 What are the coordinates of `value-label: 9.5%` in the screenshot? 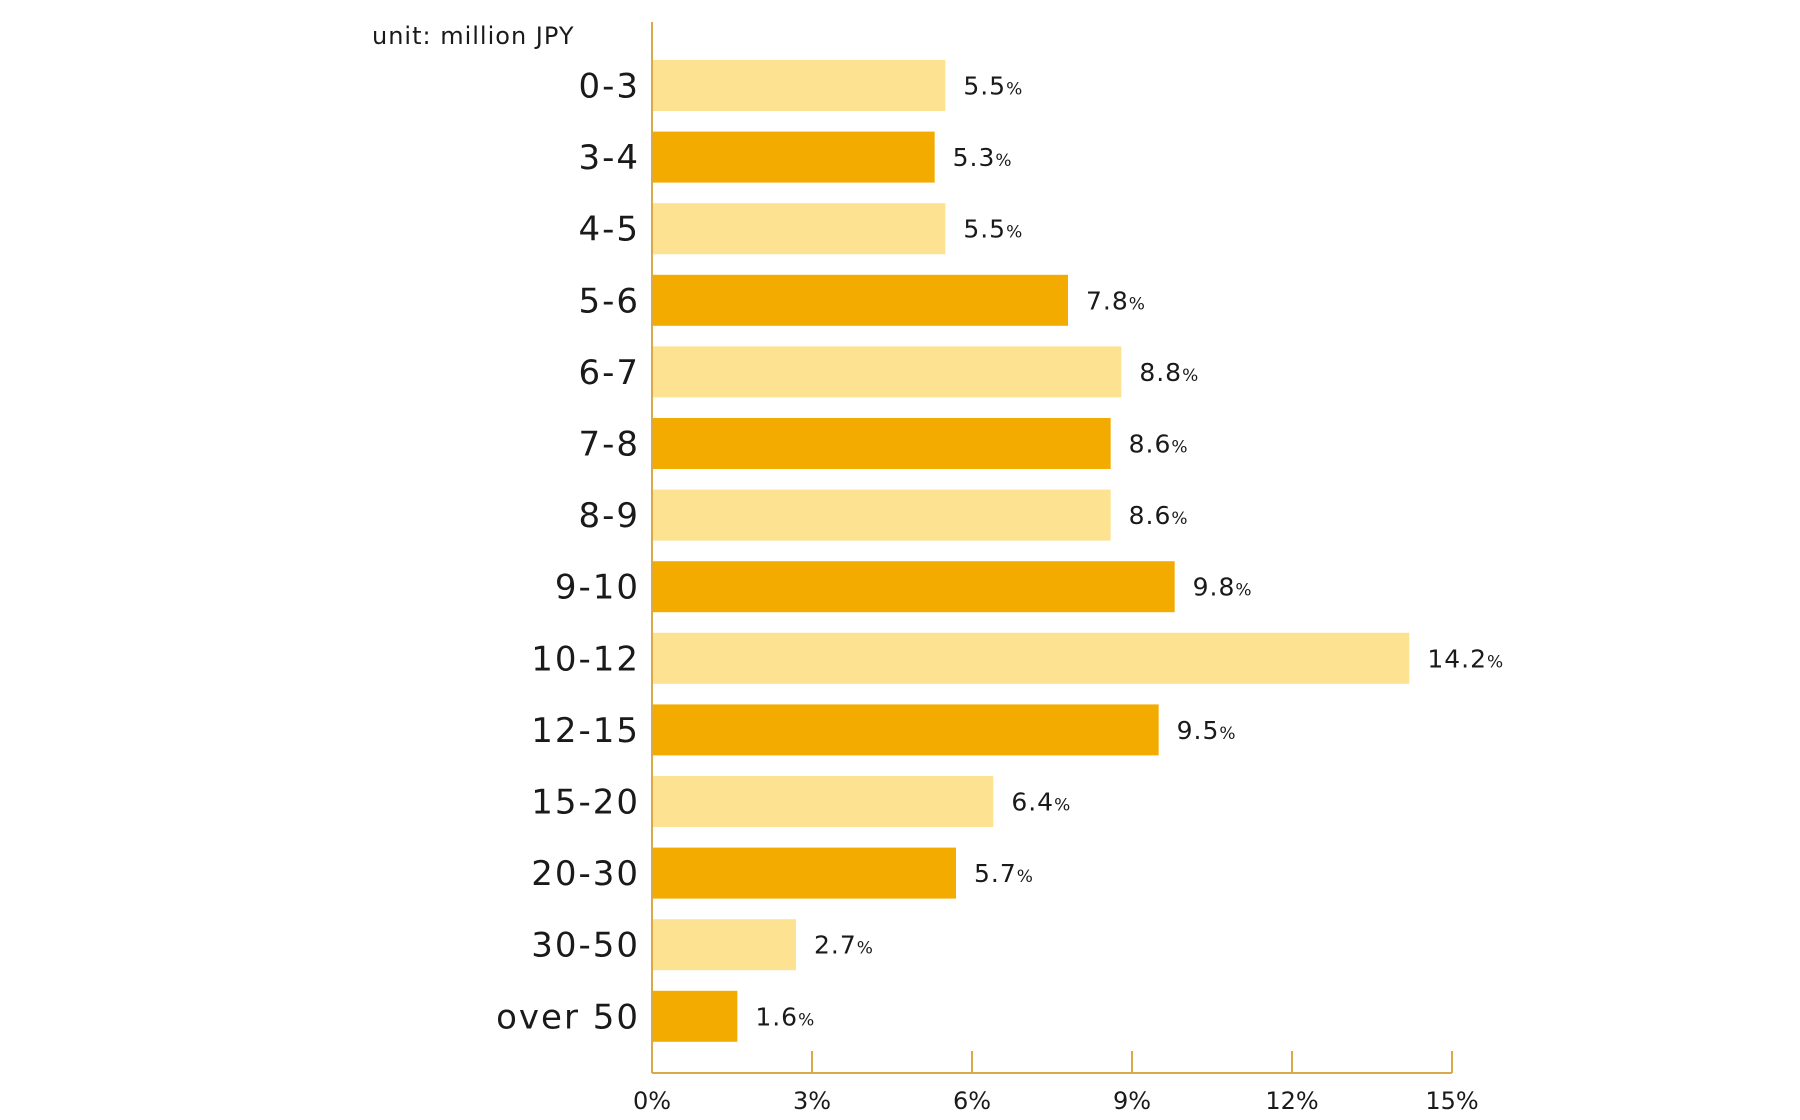 It's located at (1207, 730).